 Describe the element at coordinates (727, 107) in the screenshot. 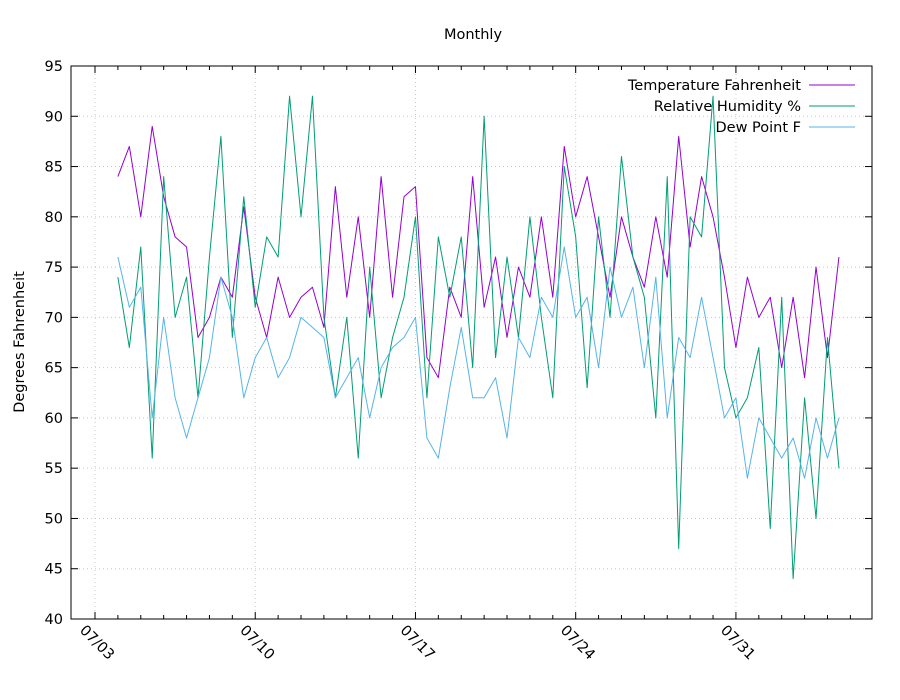

I see `legend-label: Relative Humidity %` at that location.